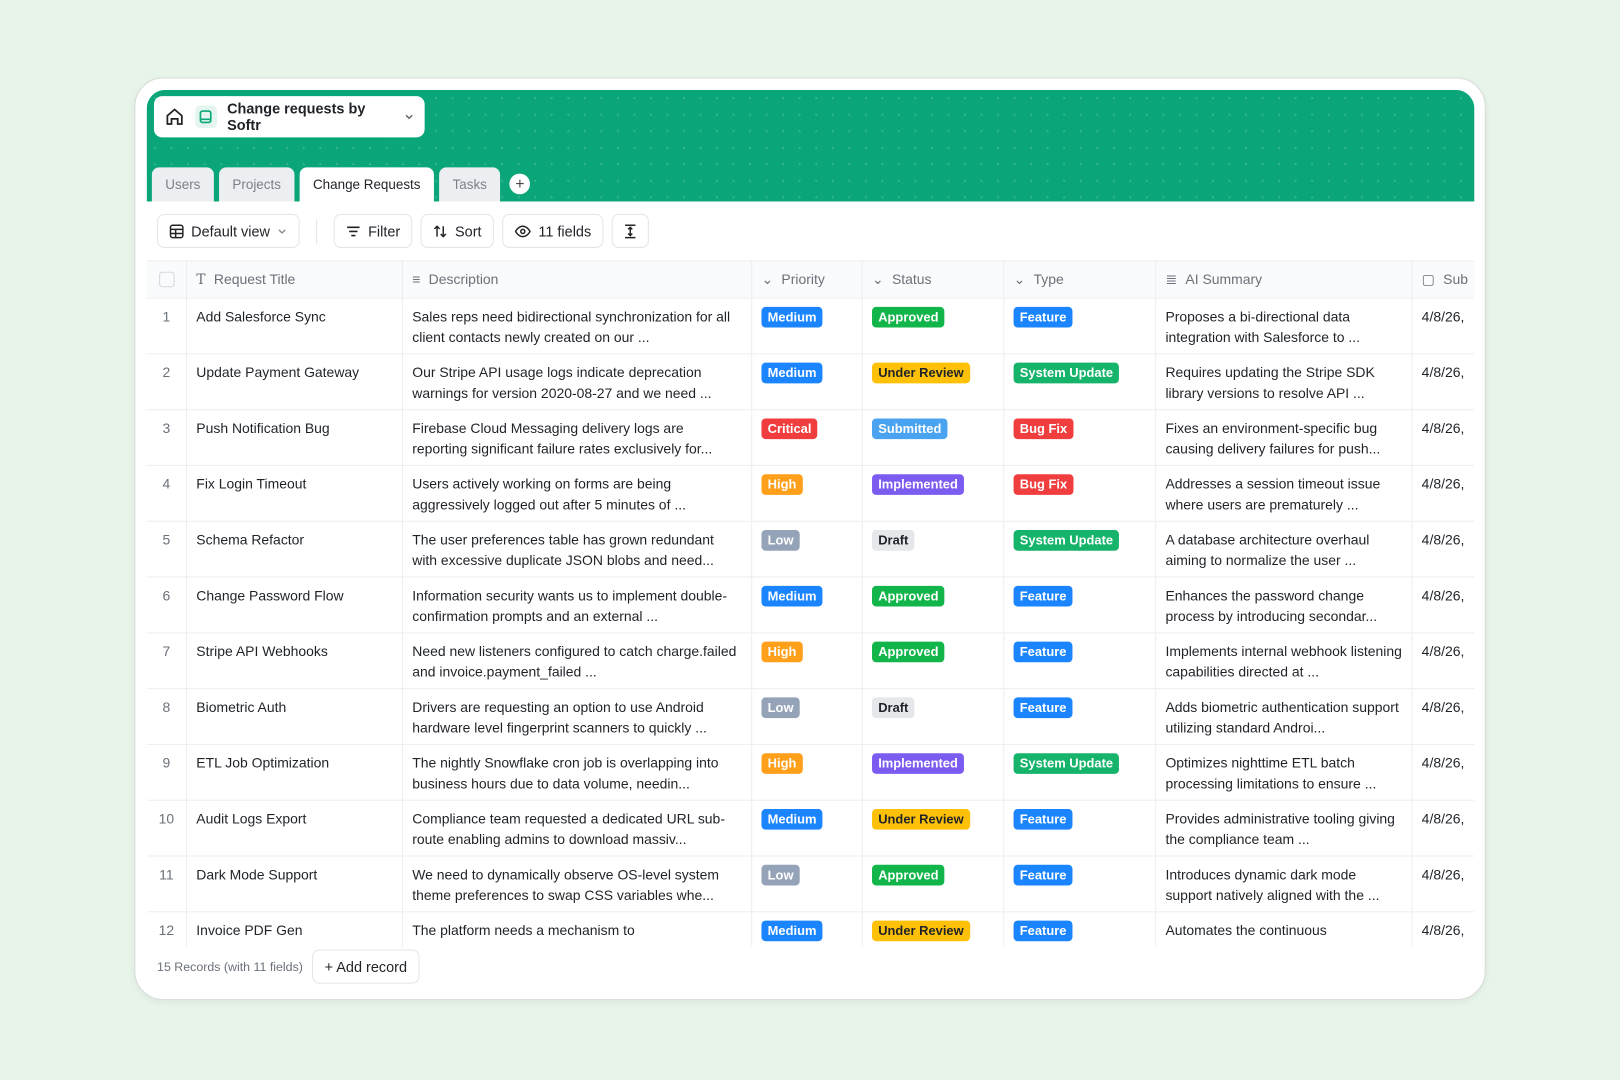  What do you see at coordinates (553, 230) in the screenshot?
I see `fields-button: 11 fields` at bounding box center [553, 230].